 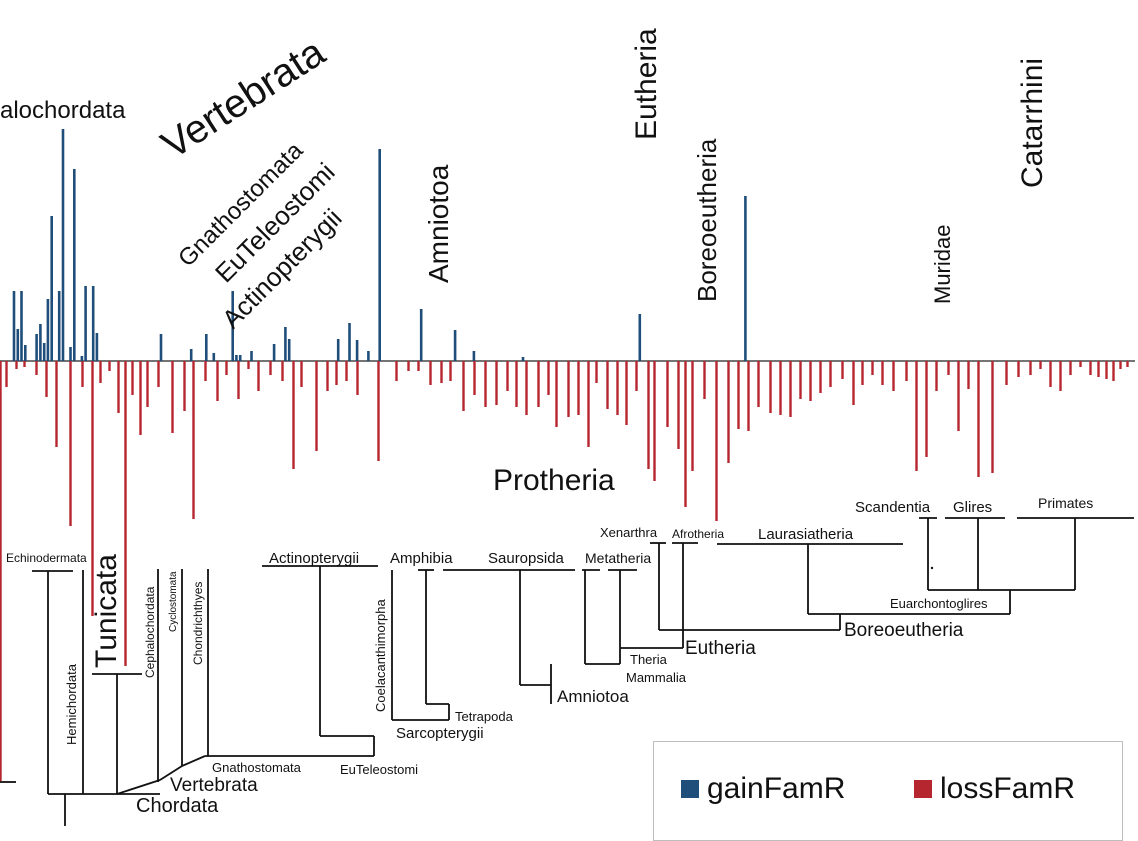 I want to click on bar-label: Vertebrata, so click(x=243, y=99).